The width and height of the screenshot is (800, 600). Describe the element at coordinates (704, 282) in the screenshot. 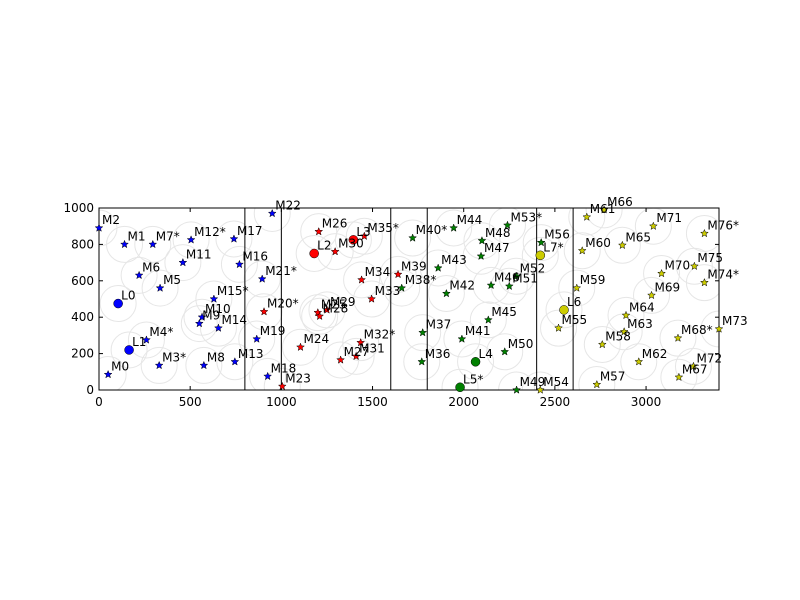

I see `member-marker-m74-star` at that location.